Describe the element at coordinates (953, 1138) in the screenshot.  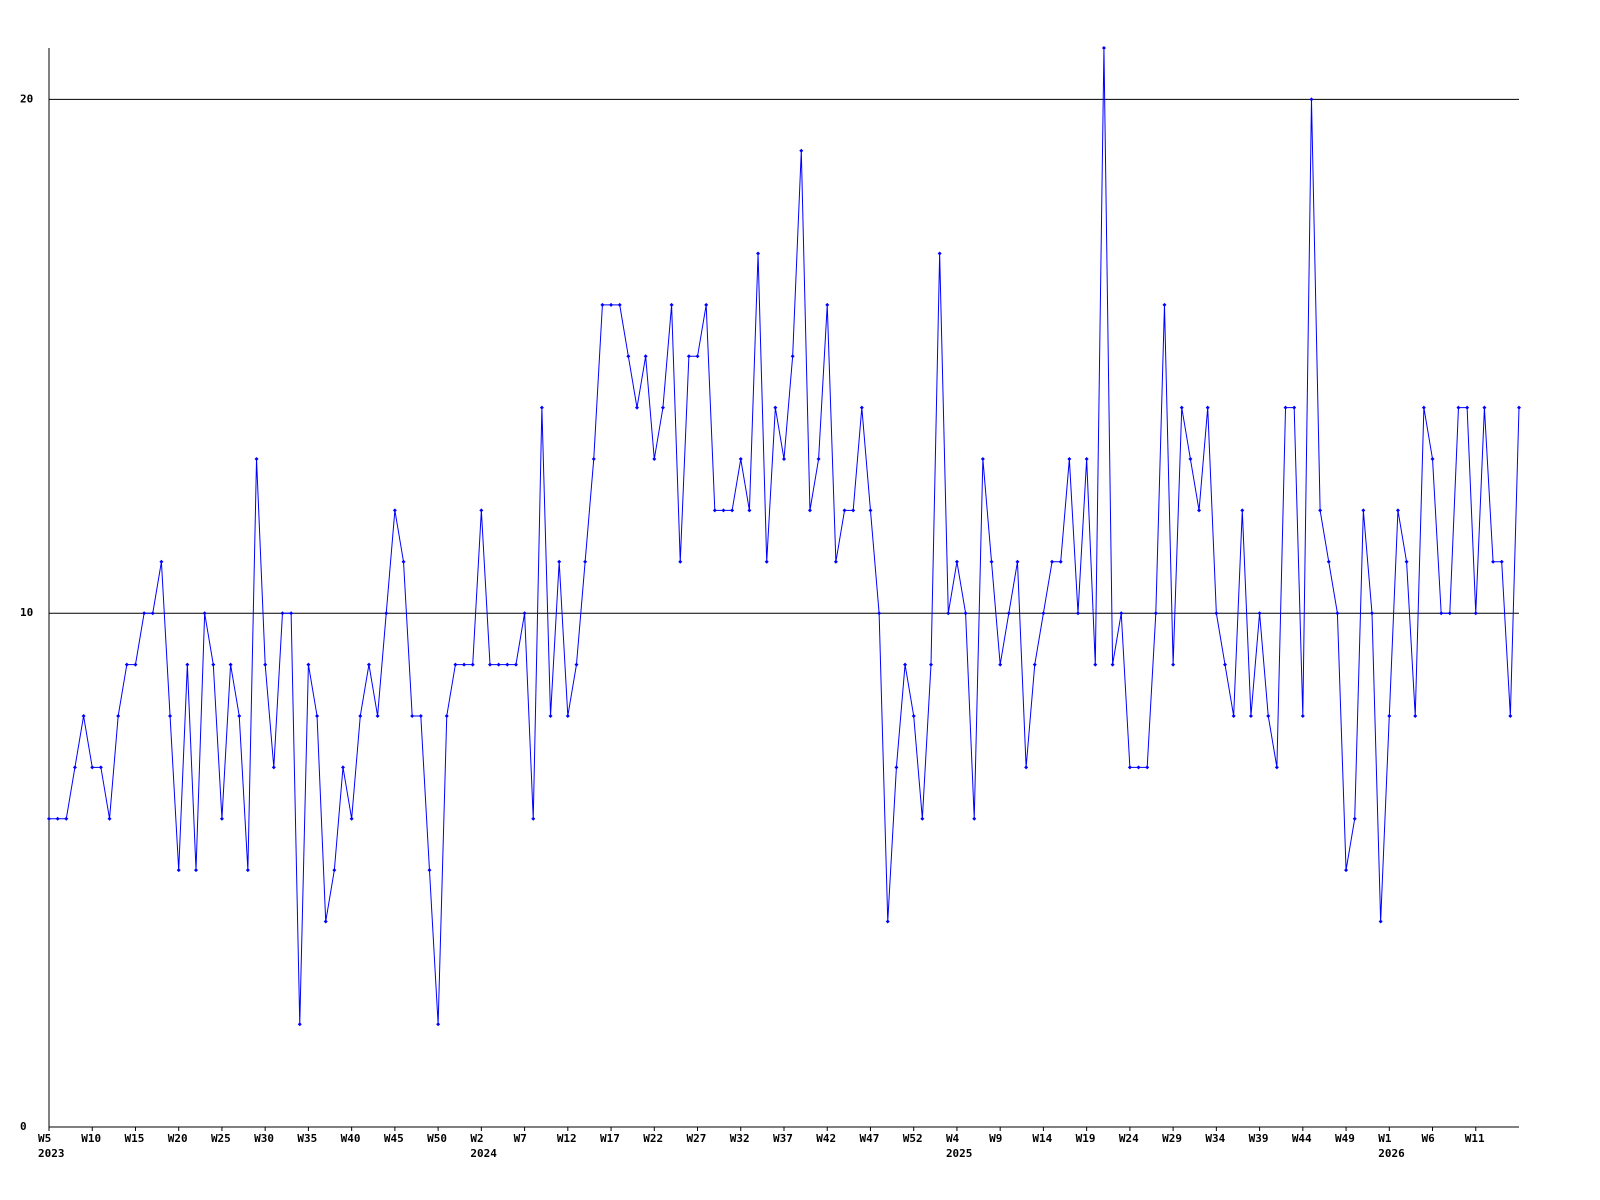
I see `x-tick-label: W4` at that location.